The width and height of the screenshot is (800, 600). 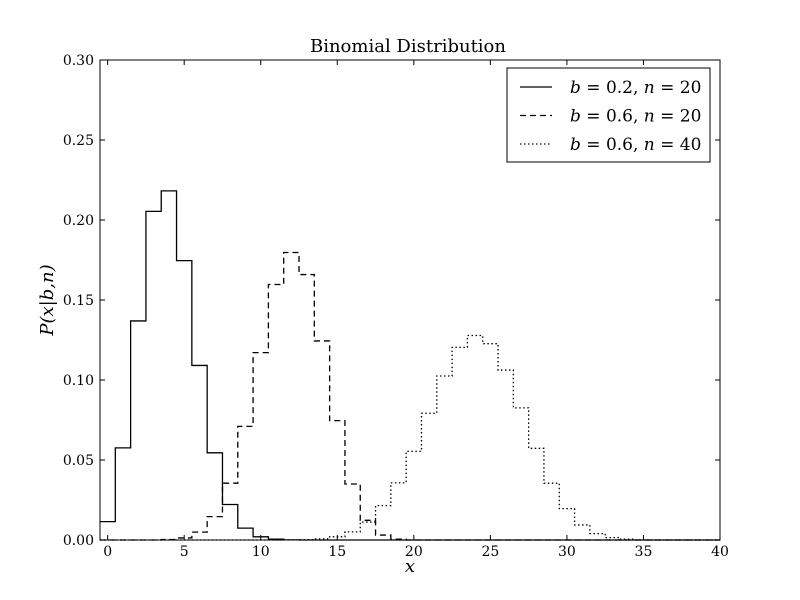 I want to click on x-tick-label: 25, so click(x=490, y=552).